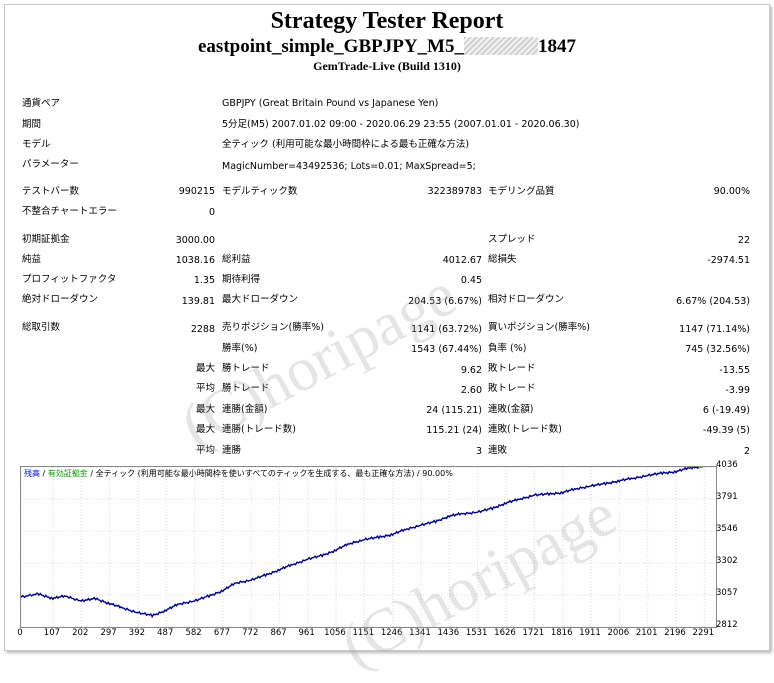  What do you see at coordinates (703, 633) in the screenshot?
I see `x-tick-label: 2291` at bounding box center [703, 633].